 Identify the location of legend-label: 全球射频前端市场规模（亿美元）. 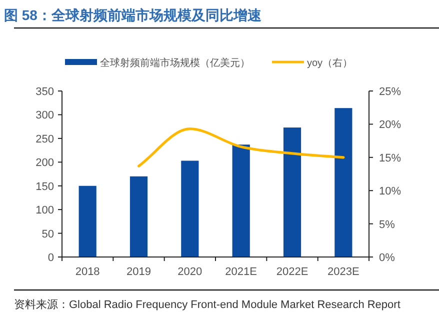
(175, 63).